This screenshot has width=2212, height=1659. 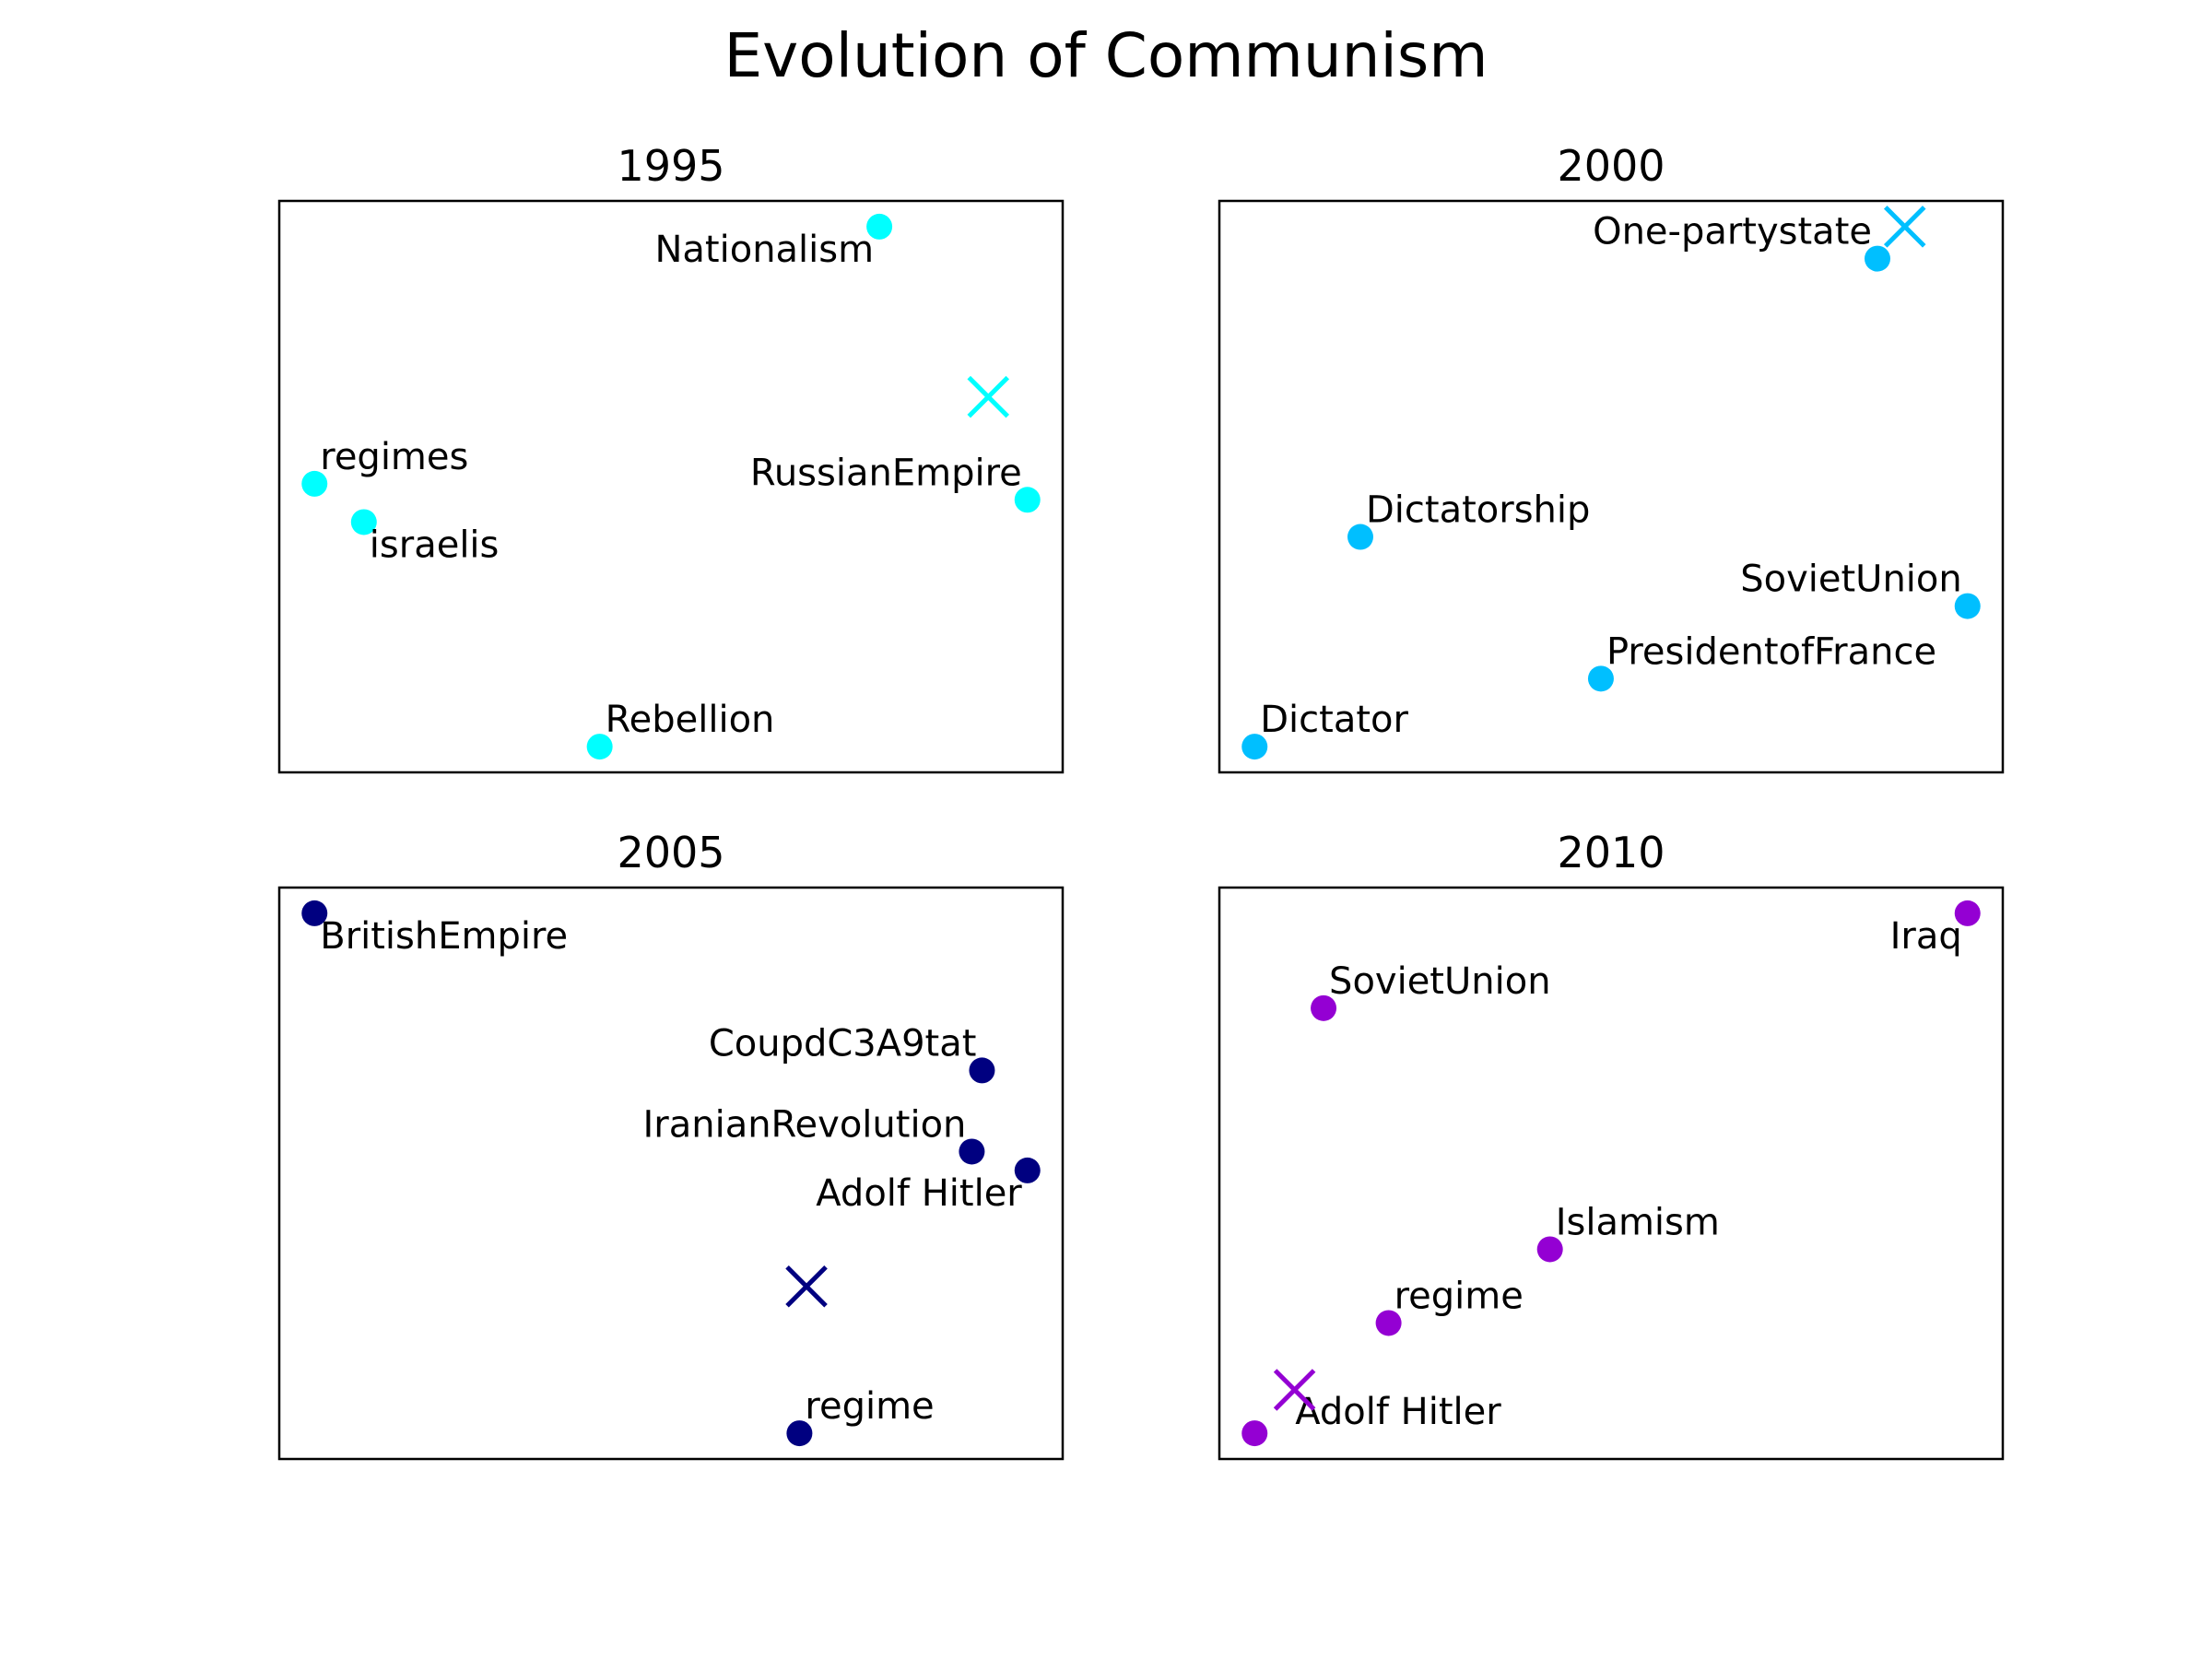 What do you see at coordinates (886, 473) in the screenshot?
I see `point-label: RussianEmpire` at bounding box center [886, 473].